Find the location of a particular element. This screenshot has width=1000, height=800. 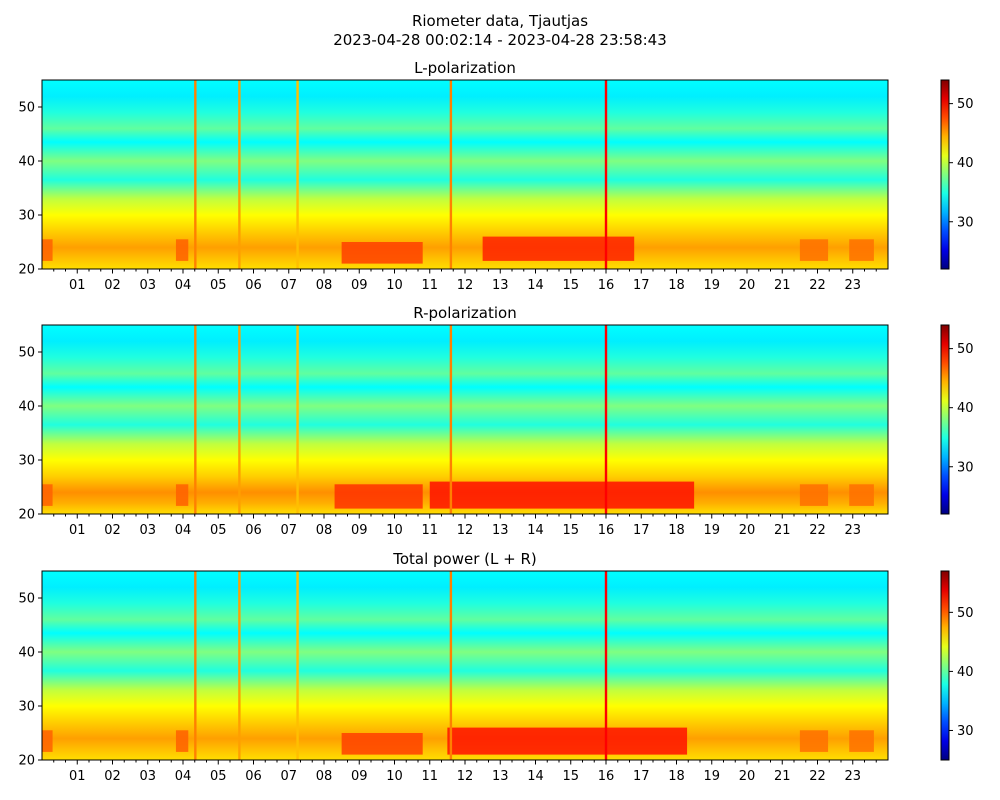

y-tick-label: 40 is located at coordinates (26, 653).